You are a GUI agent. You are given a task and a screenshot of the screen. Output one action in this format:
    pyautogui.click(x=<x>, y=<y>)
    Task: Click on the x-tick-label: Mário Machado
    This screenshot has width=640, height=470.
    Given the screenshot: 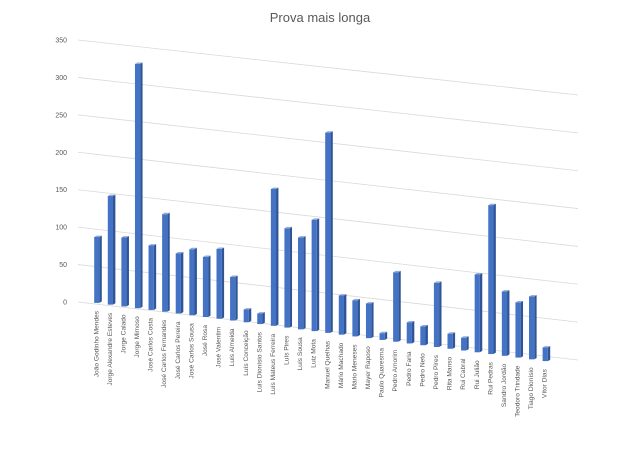 What is the action you would take?
    pyautogui.click(x=341, y=365)
    